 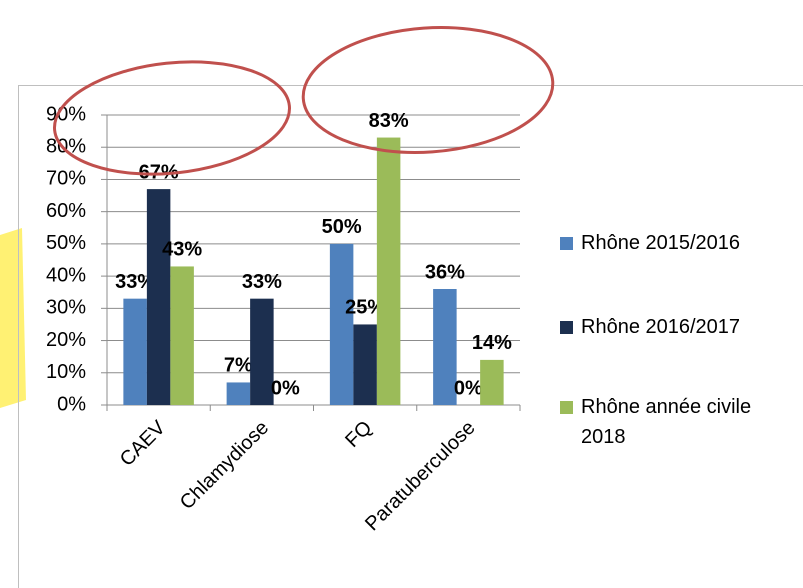 What do you see at coordinates (492, 343) in the screenshot?
I see `value-label: 14%` at bounding box center [492, 343].